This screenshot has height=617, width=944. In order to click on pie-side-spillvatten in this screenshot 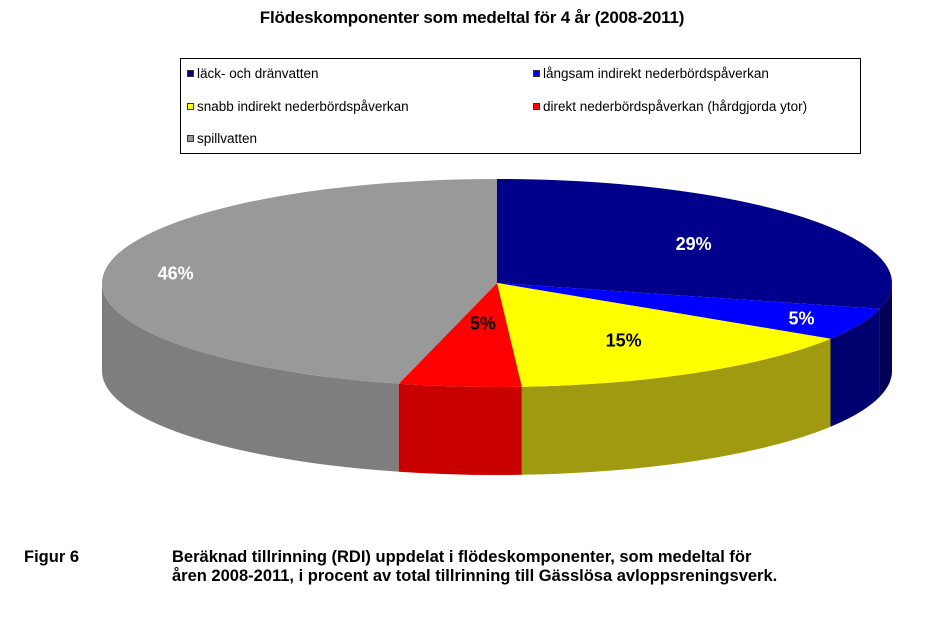, I will do `click(250, 377)`.